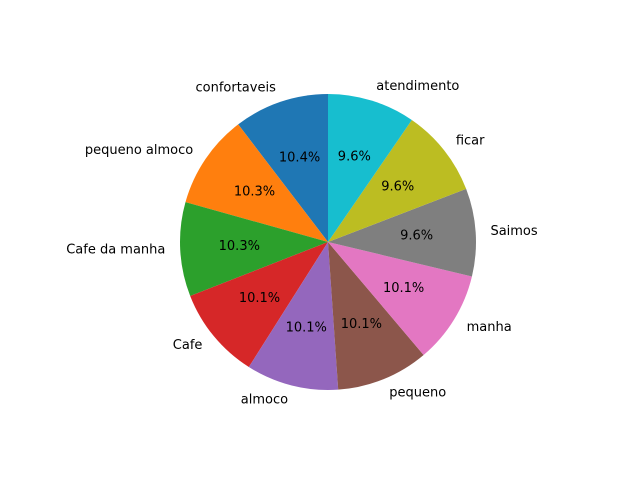  I want to click on pct-label-cafe-da-manha: 10.3%, so click(239, 246).